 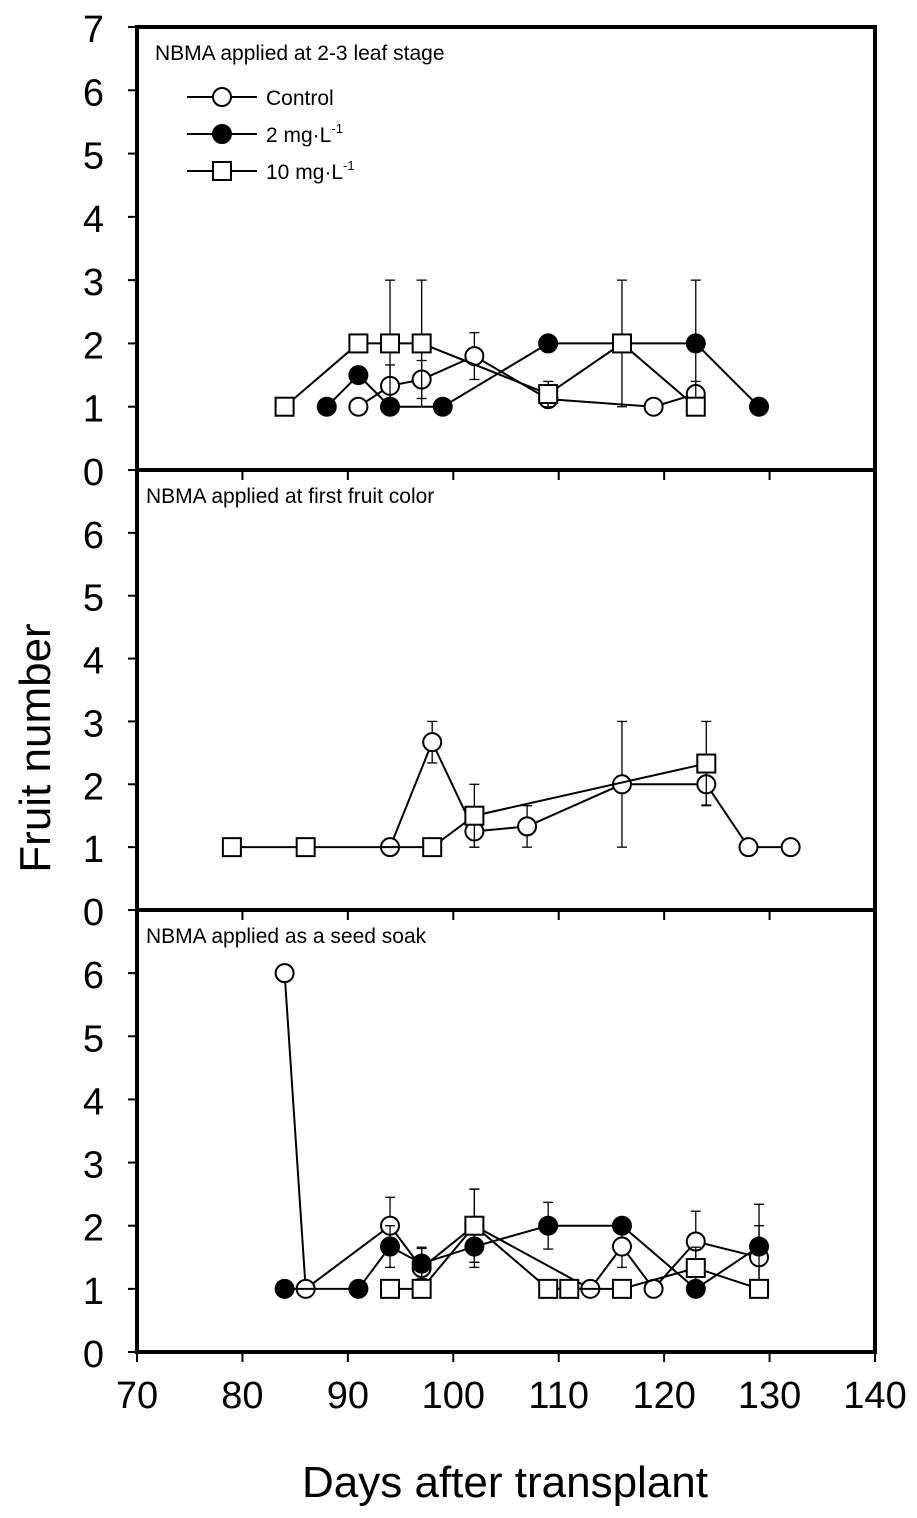 I want to click on legend-item-2: 2 mg·L-1, so click(x=265, y=134).